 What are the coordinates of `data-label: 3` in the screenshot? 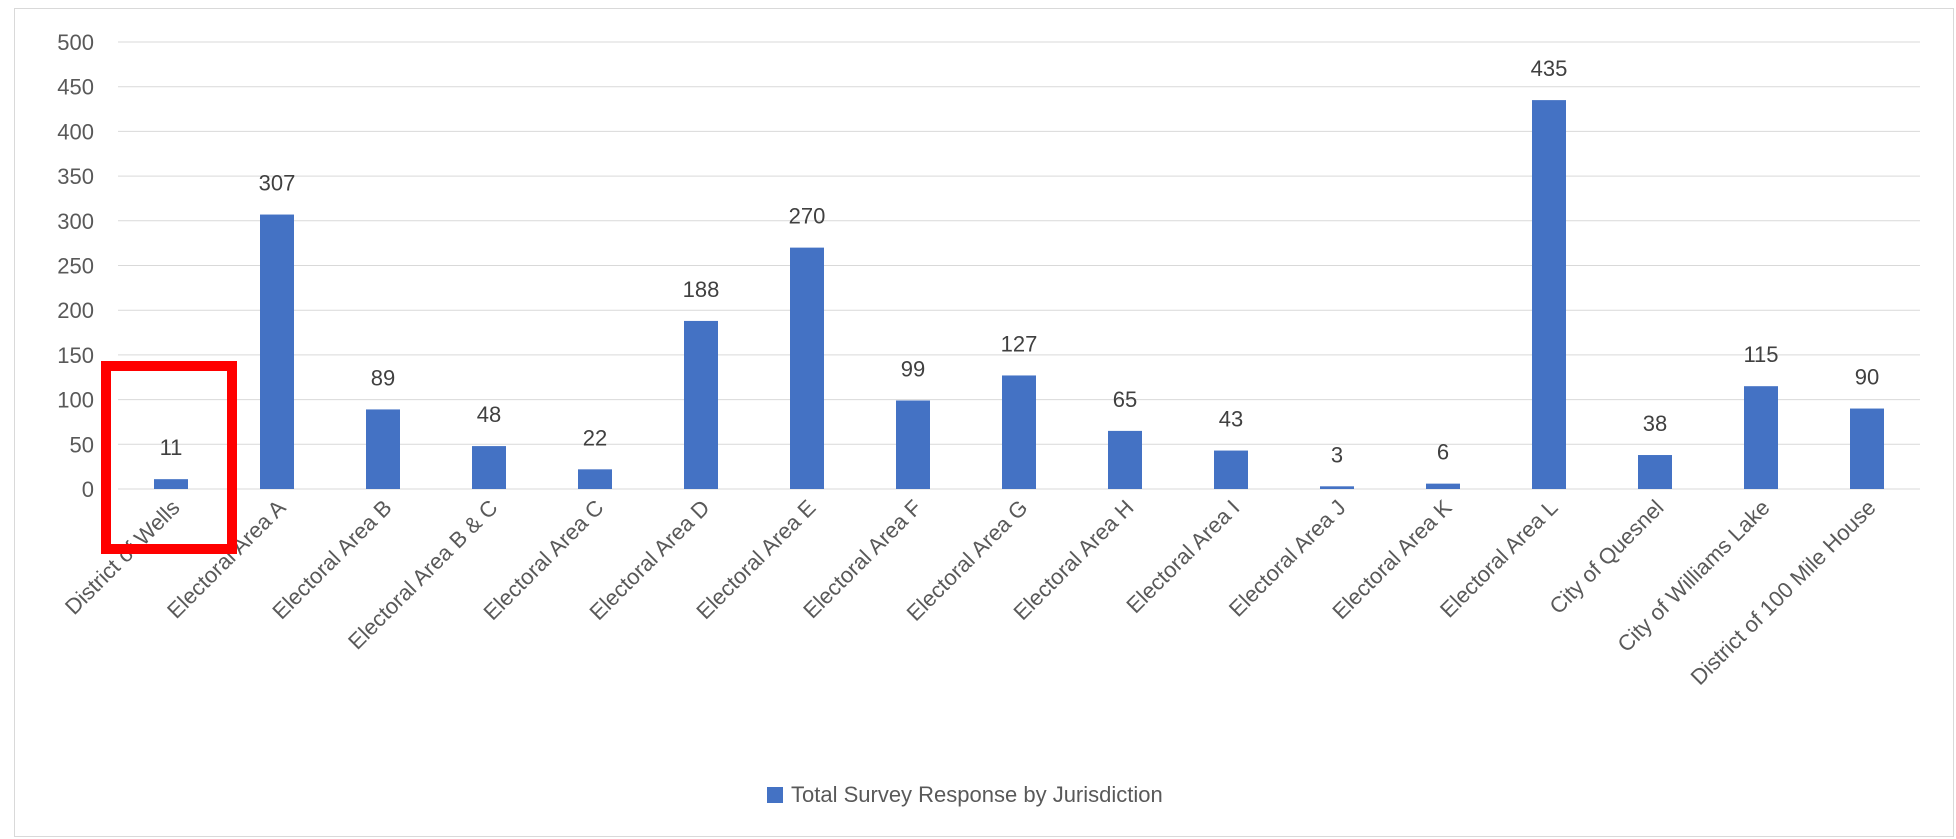 It's located at (1337, 454).